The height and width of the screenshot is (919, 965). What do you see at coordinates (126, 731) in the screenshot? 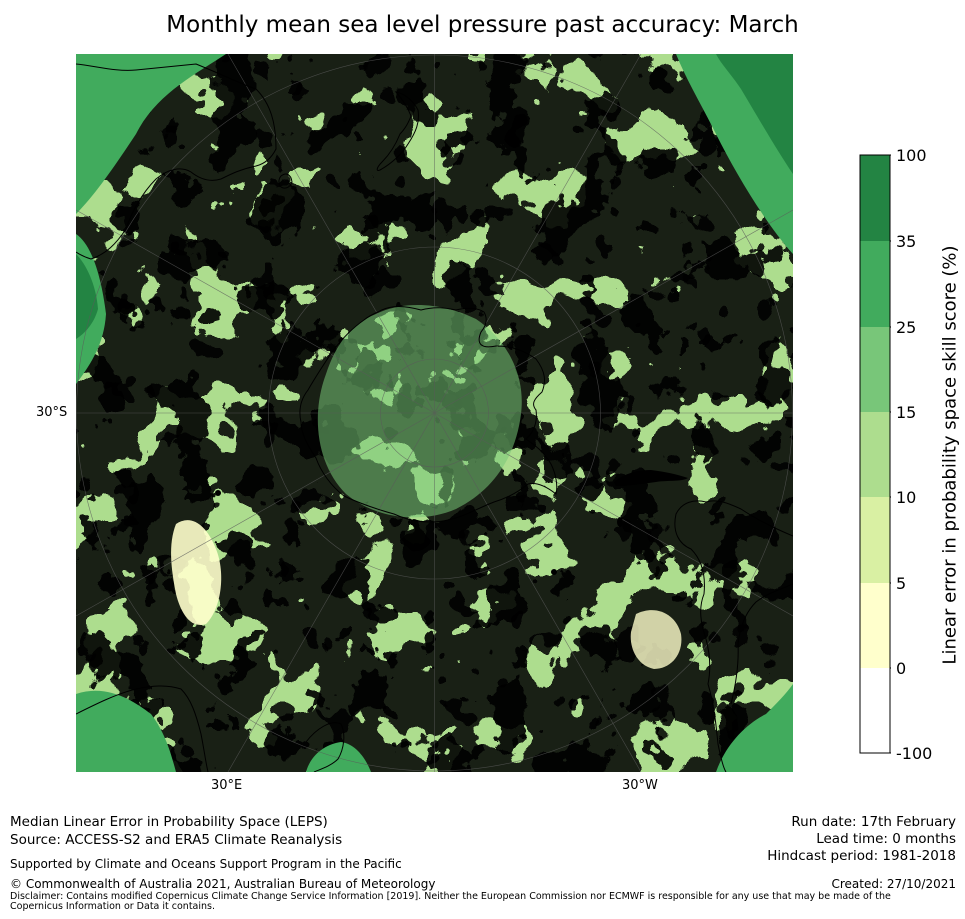
I see `field-dark-bottomleft` at bounding box center [126, 731].